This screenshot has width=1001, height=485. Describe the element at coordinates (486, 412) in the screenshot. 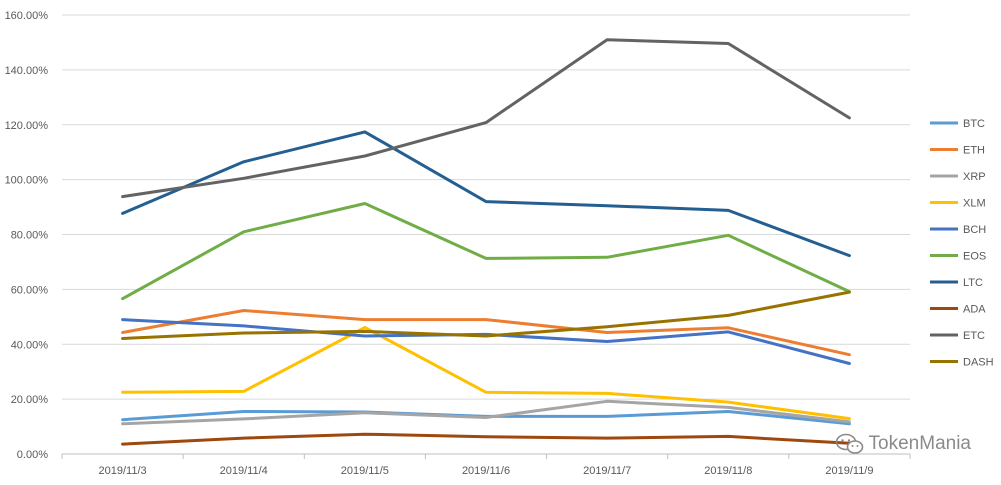

I see `series-line-xrp` at that location.